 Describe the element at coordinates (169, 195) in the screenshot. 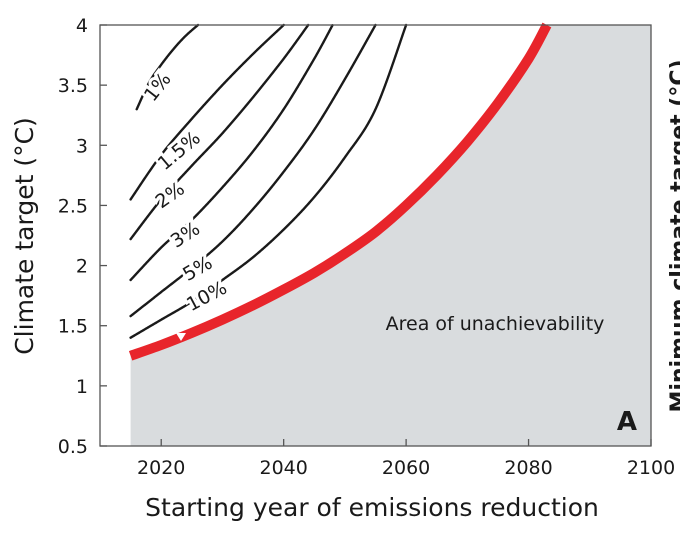

I see `curve-label-2pct: 2%` at that location.